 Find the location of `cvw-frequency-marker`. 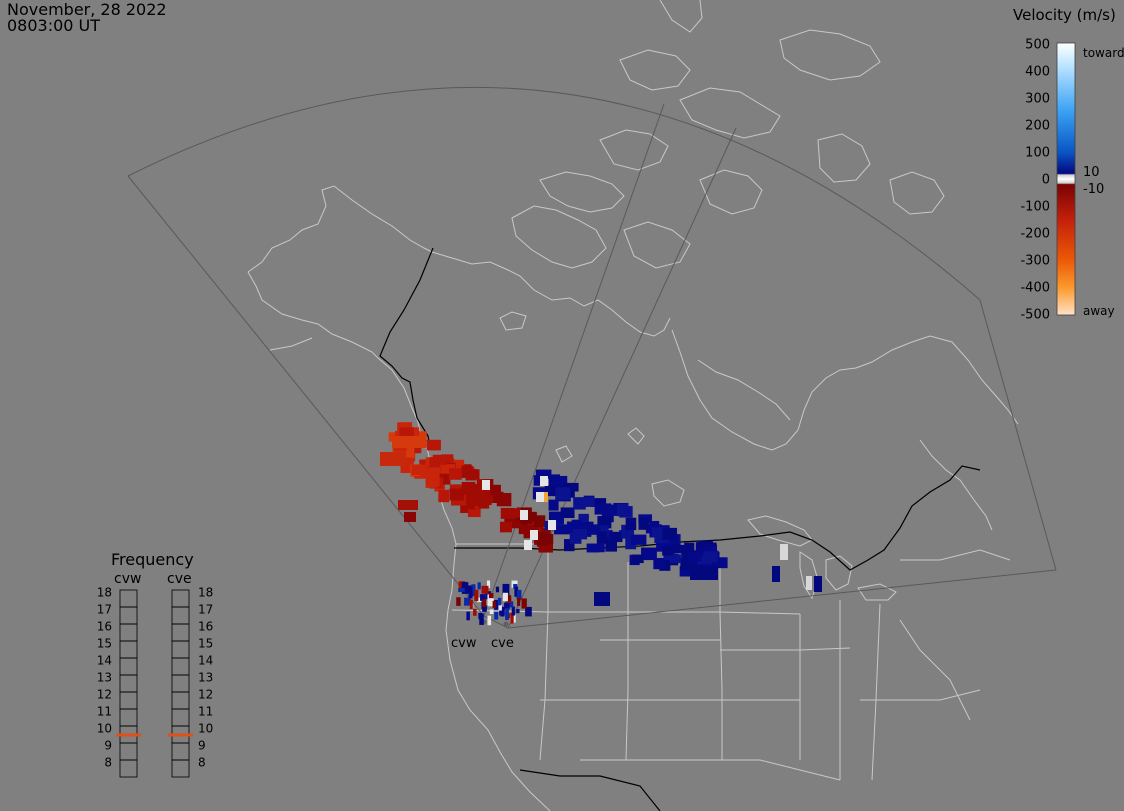

cvw-frequency-marker is located at coordinates (128, 735).